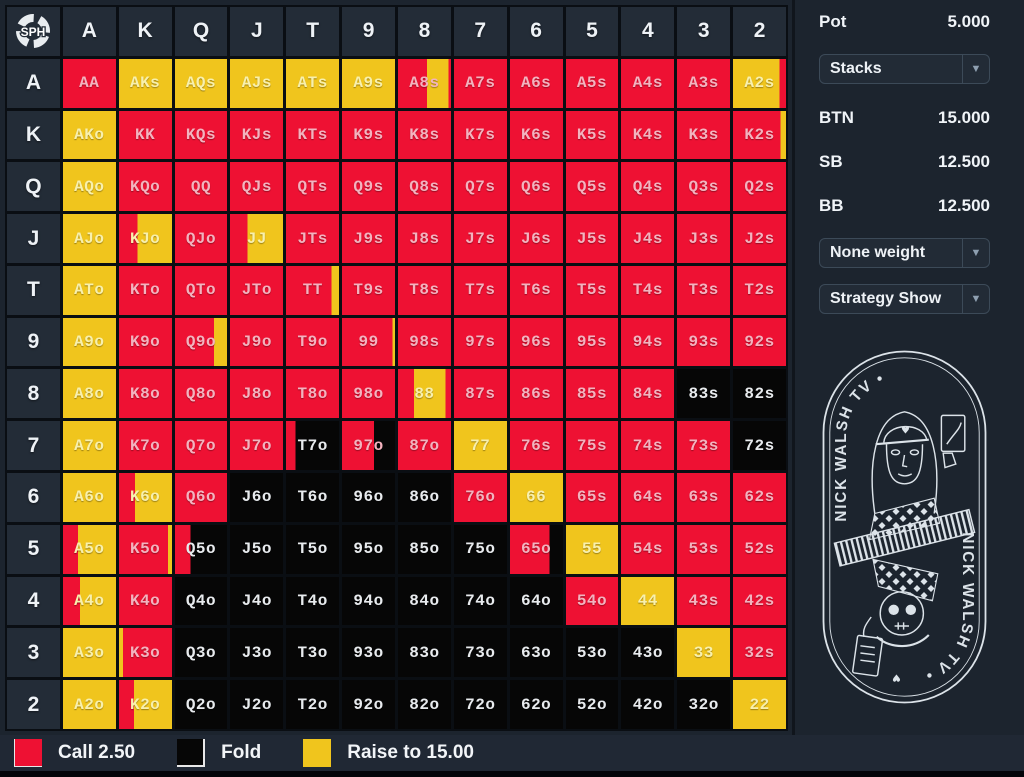 The height and width of the screenshot is (777, 1024). What do you see at coordinates (648, 342) in the screenshot?
I see `cell-94s: 94s` at bounding box center [648, 342].